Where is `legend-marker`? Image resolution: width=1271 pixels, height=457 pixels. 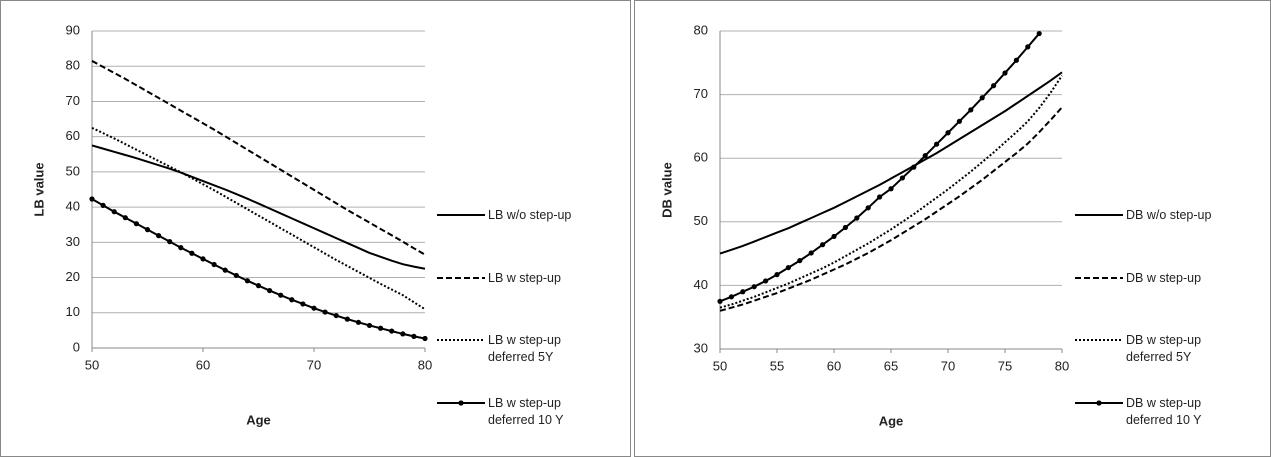 legend-marker is located at coordinates (461, 403).